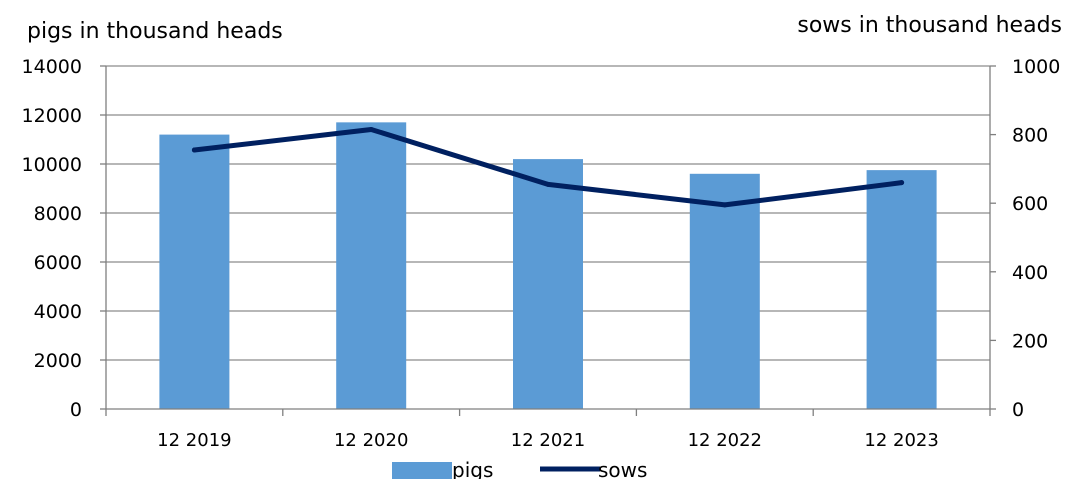  What do you see at coordinates (1025, 238) in the screenshot?
I see `right-axis-ticks: 0 200 400 600 800 1000` at bounding box center [1025, 238].